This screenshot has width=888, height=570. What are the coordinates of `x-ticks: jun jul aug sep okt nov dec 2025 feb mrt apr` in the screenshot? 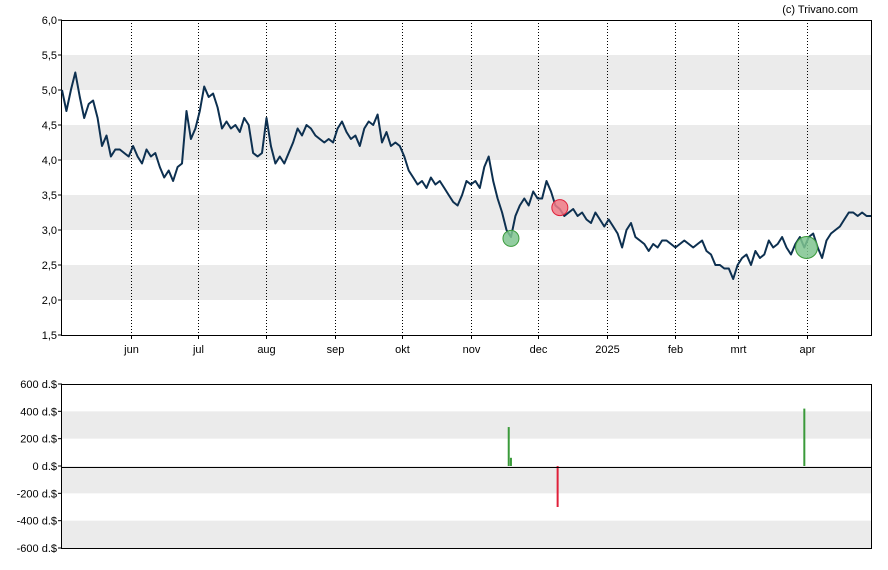 It's located at (469, 345).